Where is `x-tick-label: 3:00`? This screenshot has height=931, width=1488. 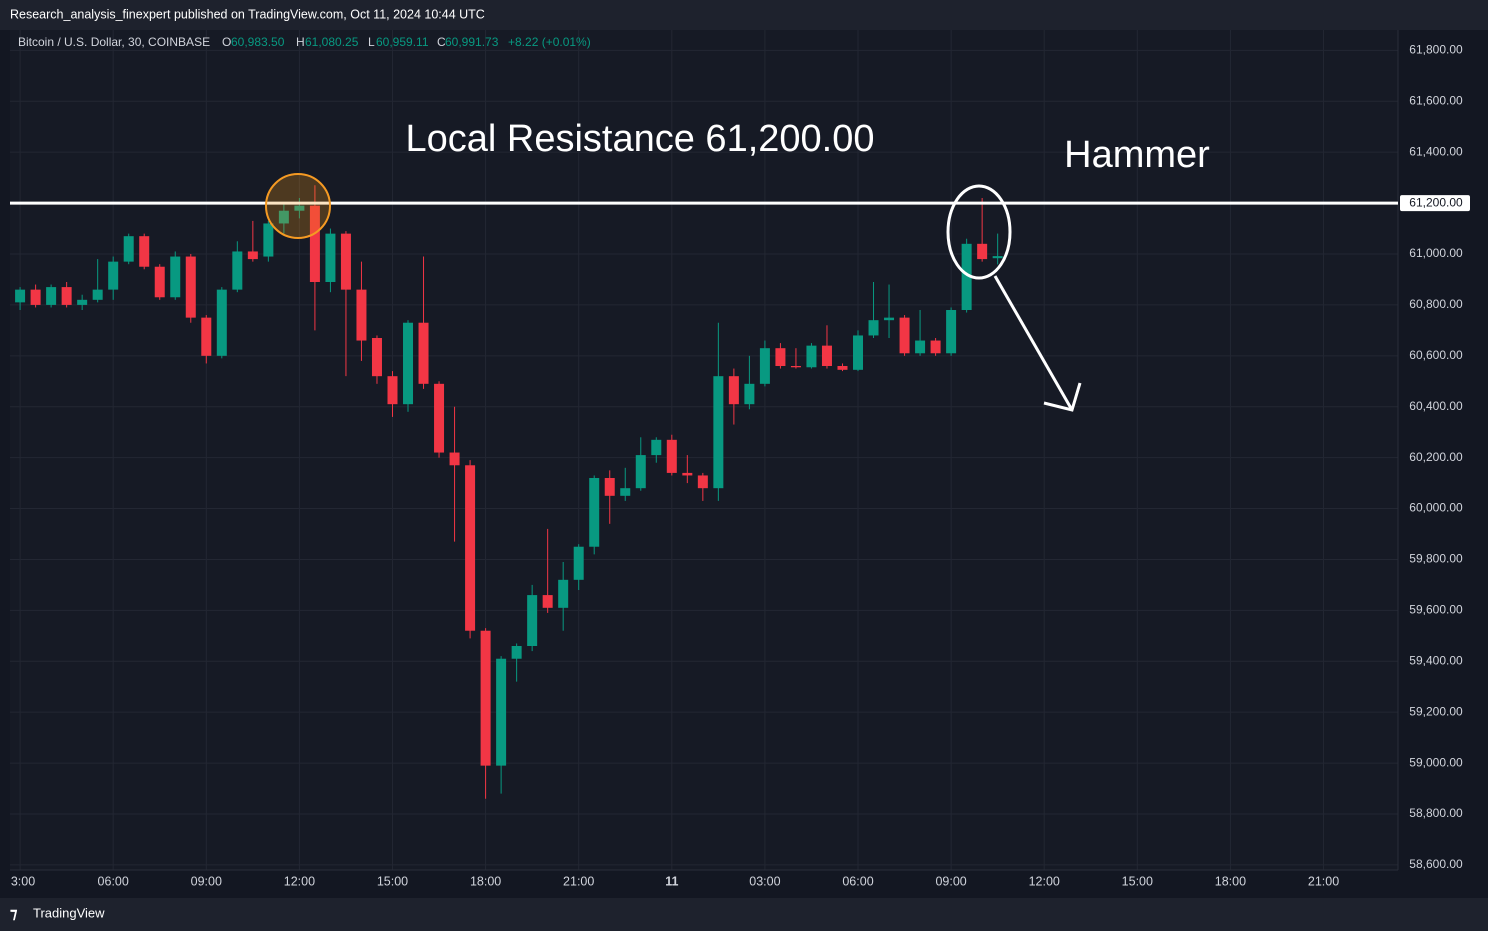 x-tick-label: 3:00 is located at coordinates (23, 881).